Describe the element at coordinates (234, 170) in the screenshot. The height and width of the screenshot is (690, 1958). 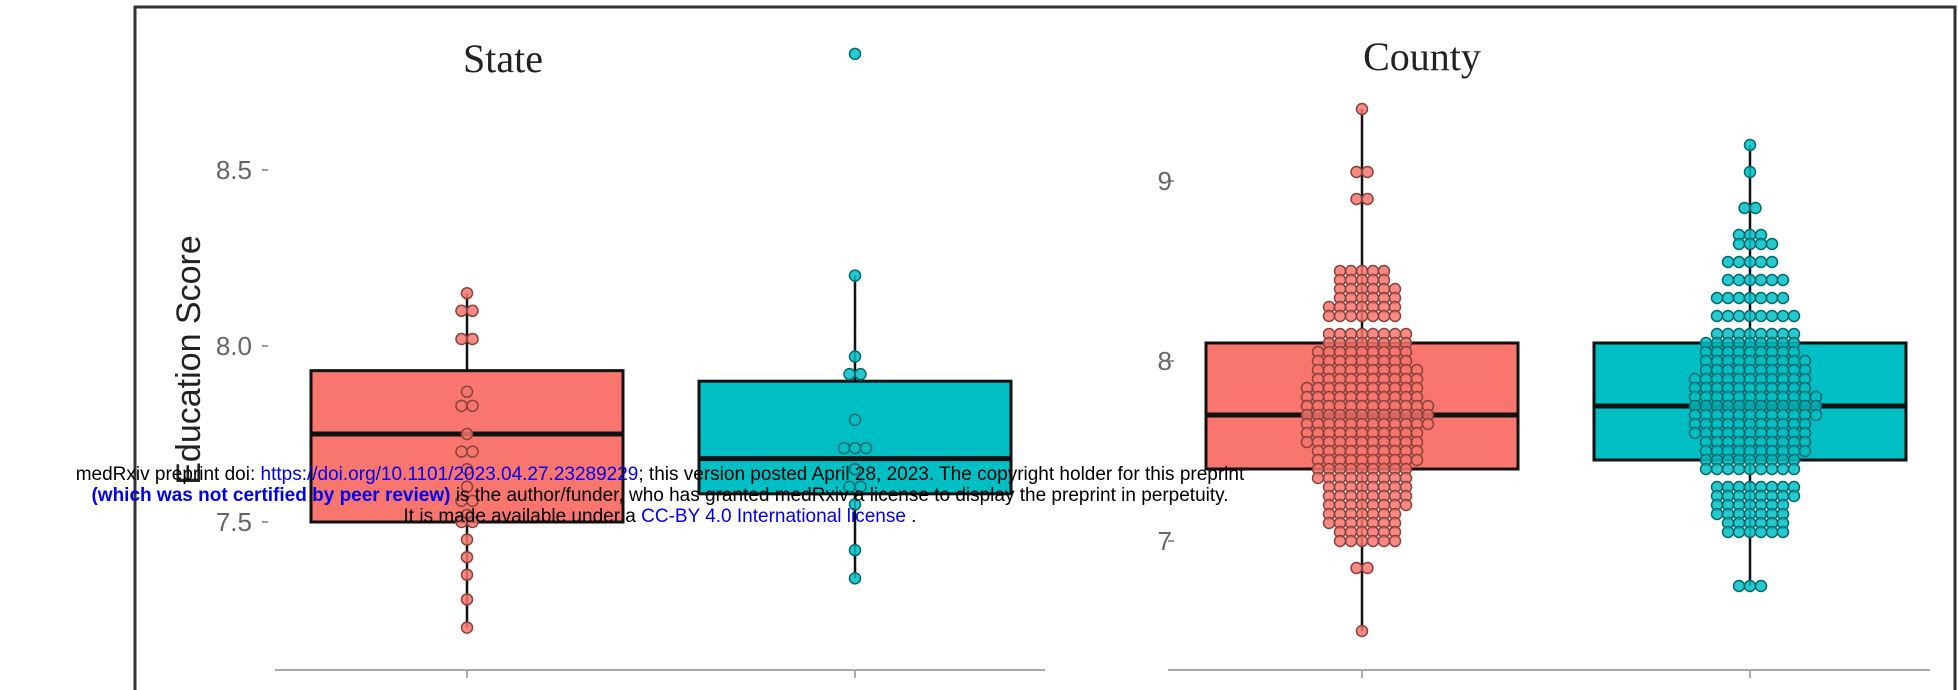
I see `y-tick-label: 8.5` at that location.